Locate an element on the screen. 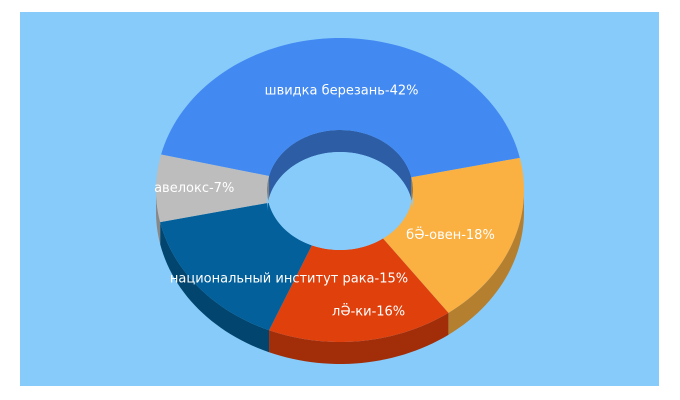 The height and width of the screenshot is (400, 680). slice-label: бӚ-овен-18% is located at coordinates (450, 234).